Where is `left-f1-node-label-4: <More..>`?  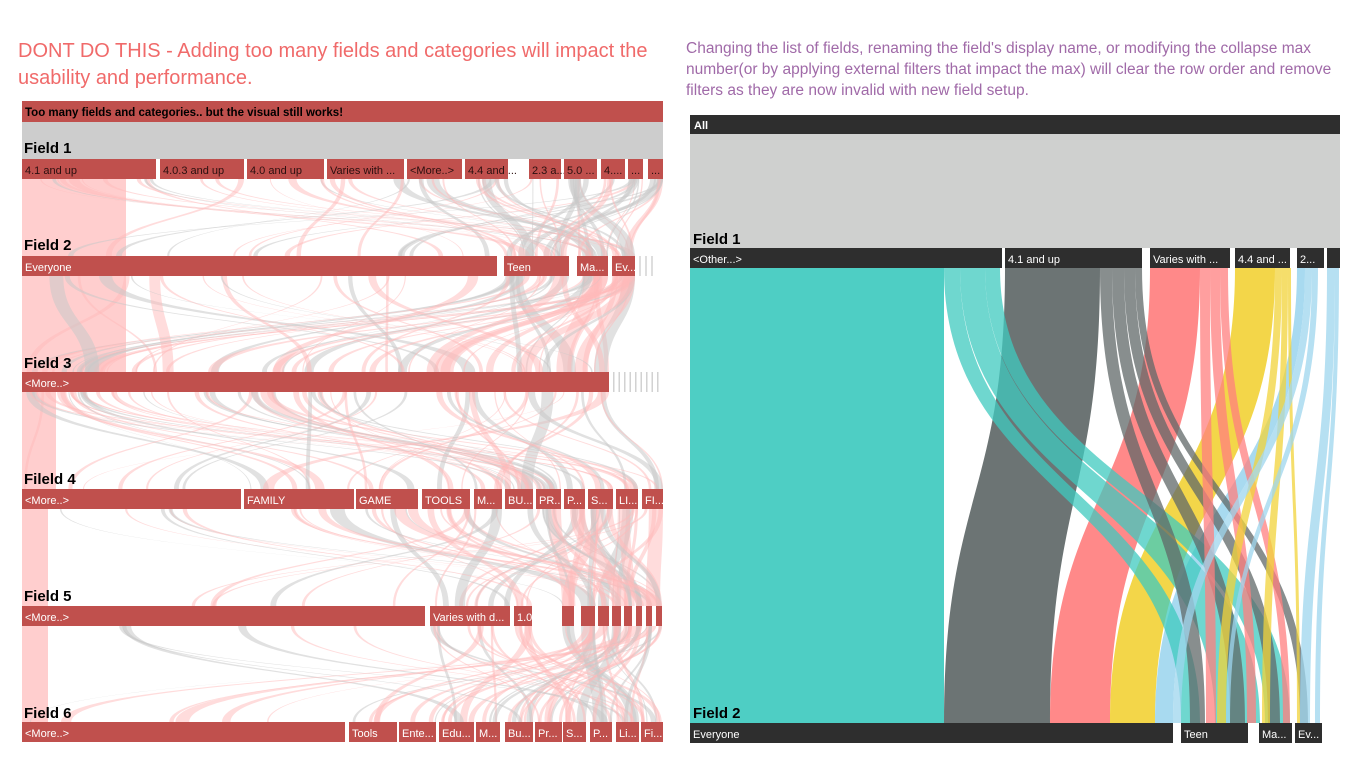 left-f1-node-label-4: <More..> is located at coordinates (432, 171).